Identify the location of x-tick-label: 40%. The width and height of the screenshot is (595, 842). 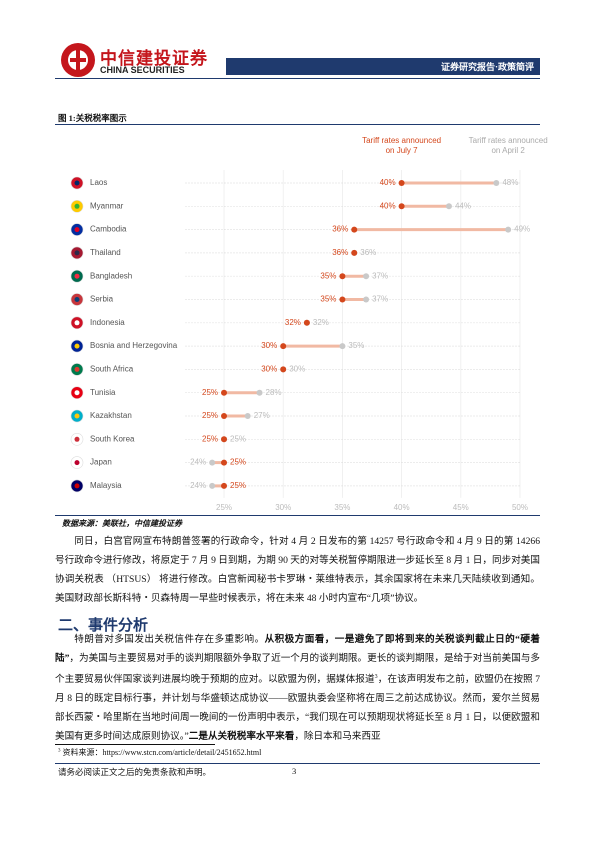
(402, 507).